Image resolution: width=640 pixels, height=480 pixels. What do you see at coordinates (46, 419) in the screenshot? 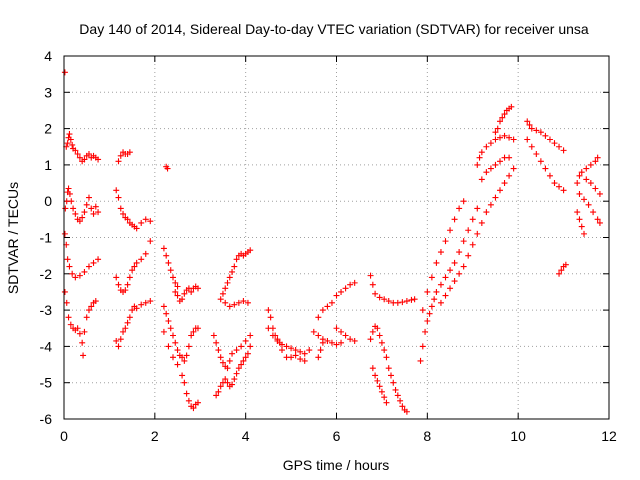
I see `y-tick-label: -6` at bounding box center [46, 419].